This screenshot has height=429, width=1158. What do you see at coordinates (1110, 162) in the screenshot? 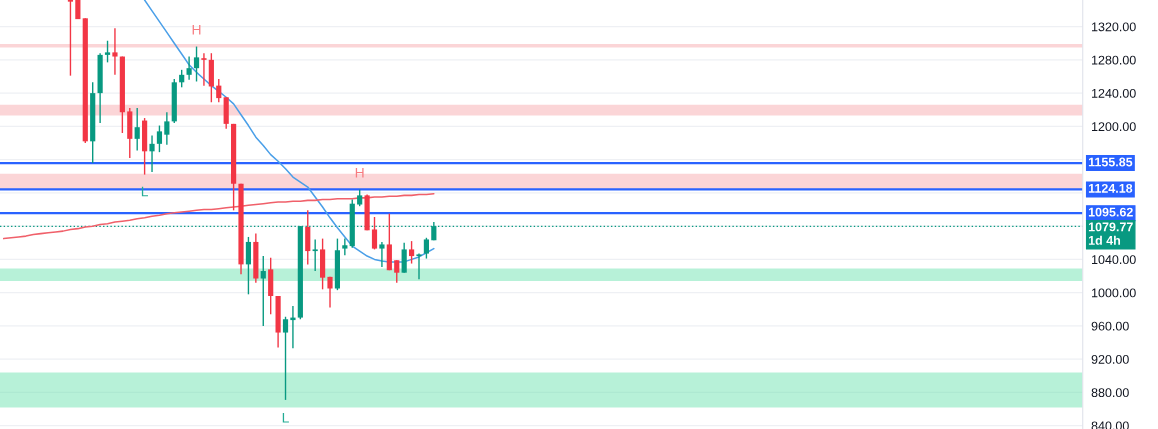
I see `ref-line-label: 1155.85` at bounding box center [1110, 162].